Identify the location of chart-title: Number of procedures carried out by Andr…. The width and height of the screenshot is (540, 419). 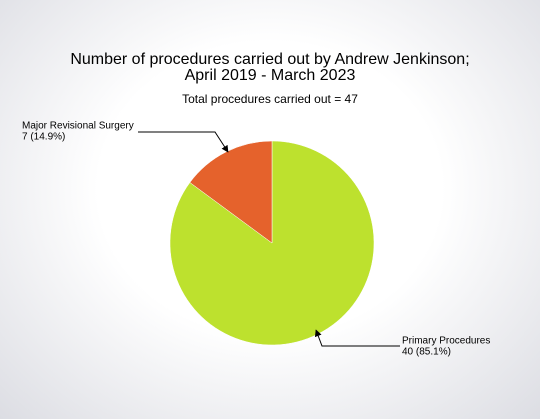
(269, 59).